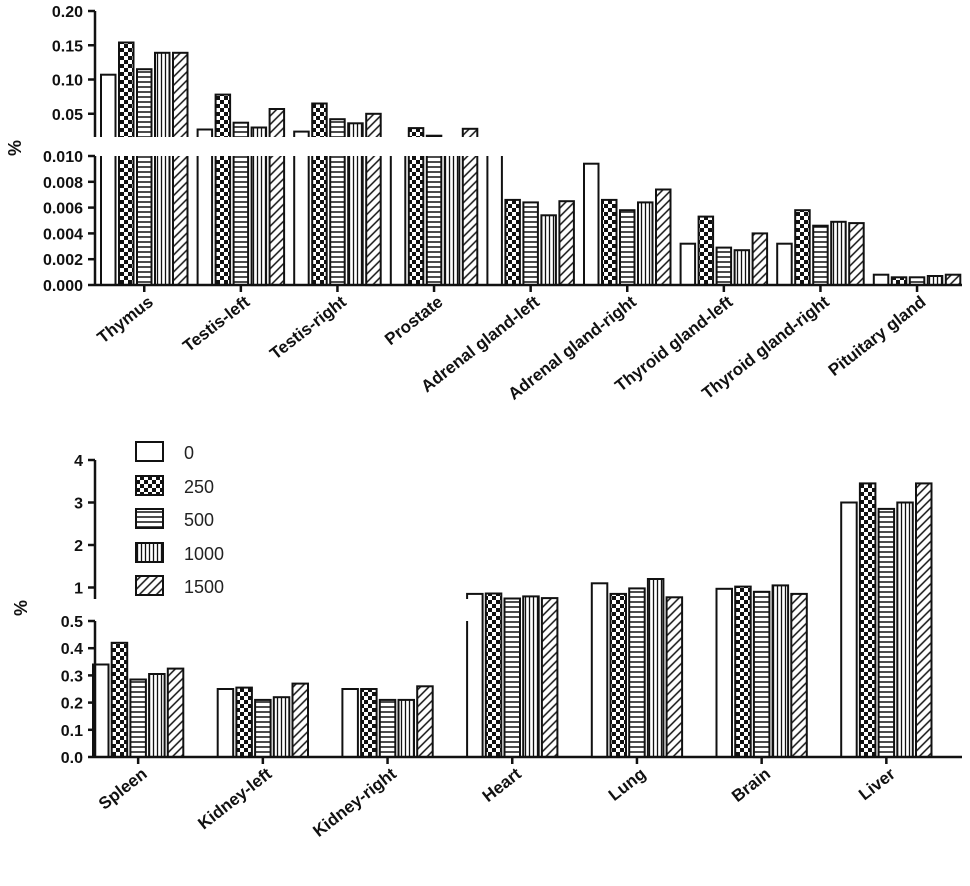 Image resolution: width=970 pixels, height=886 pixels. Describe the element at coordinates (298, 146) in the screenshot. I see `top-axis-break-gap` at that location.